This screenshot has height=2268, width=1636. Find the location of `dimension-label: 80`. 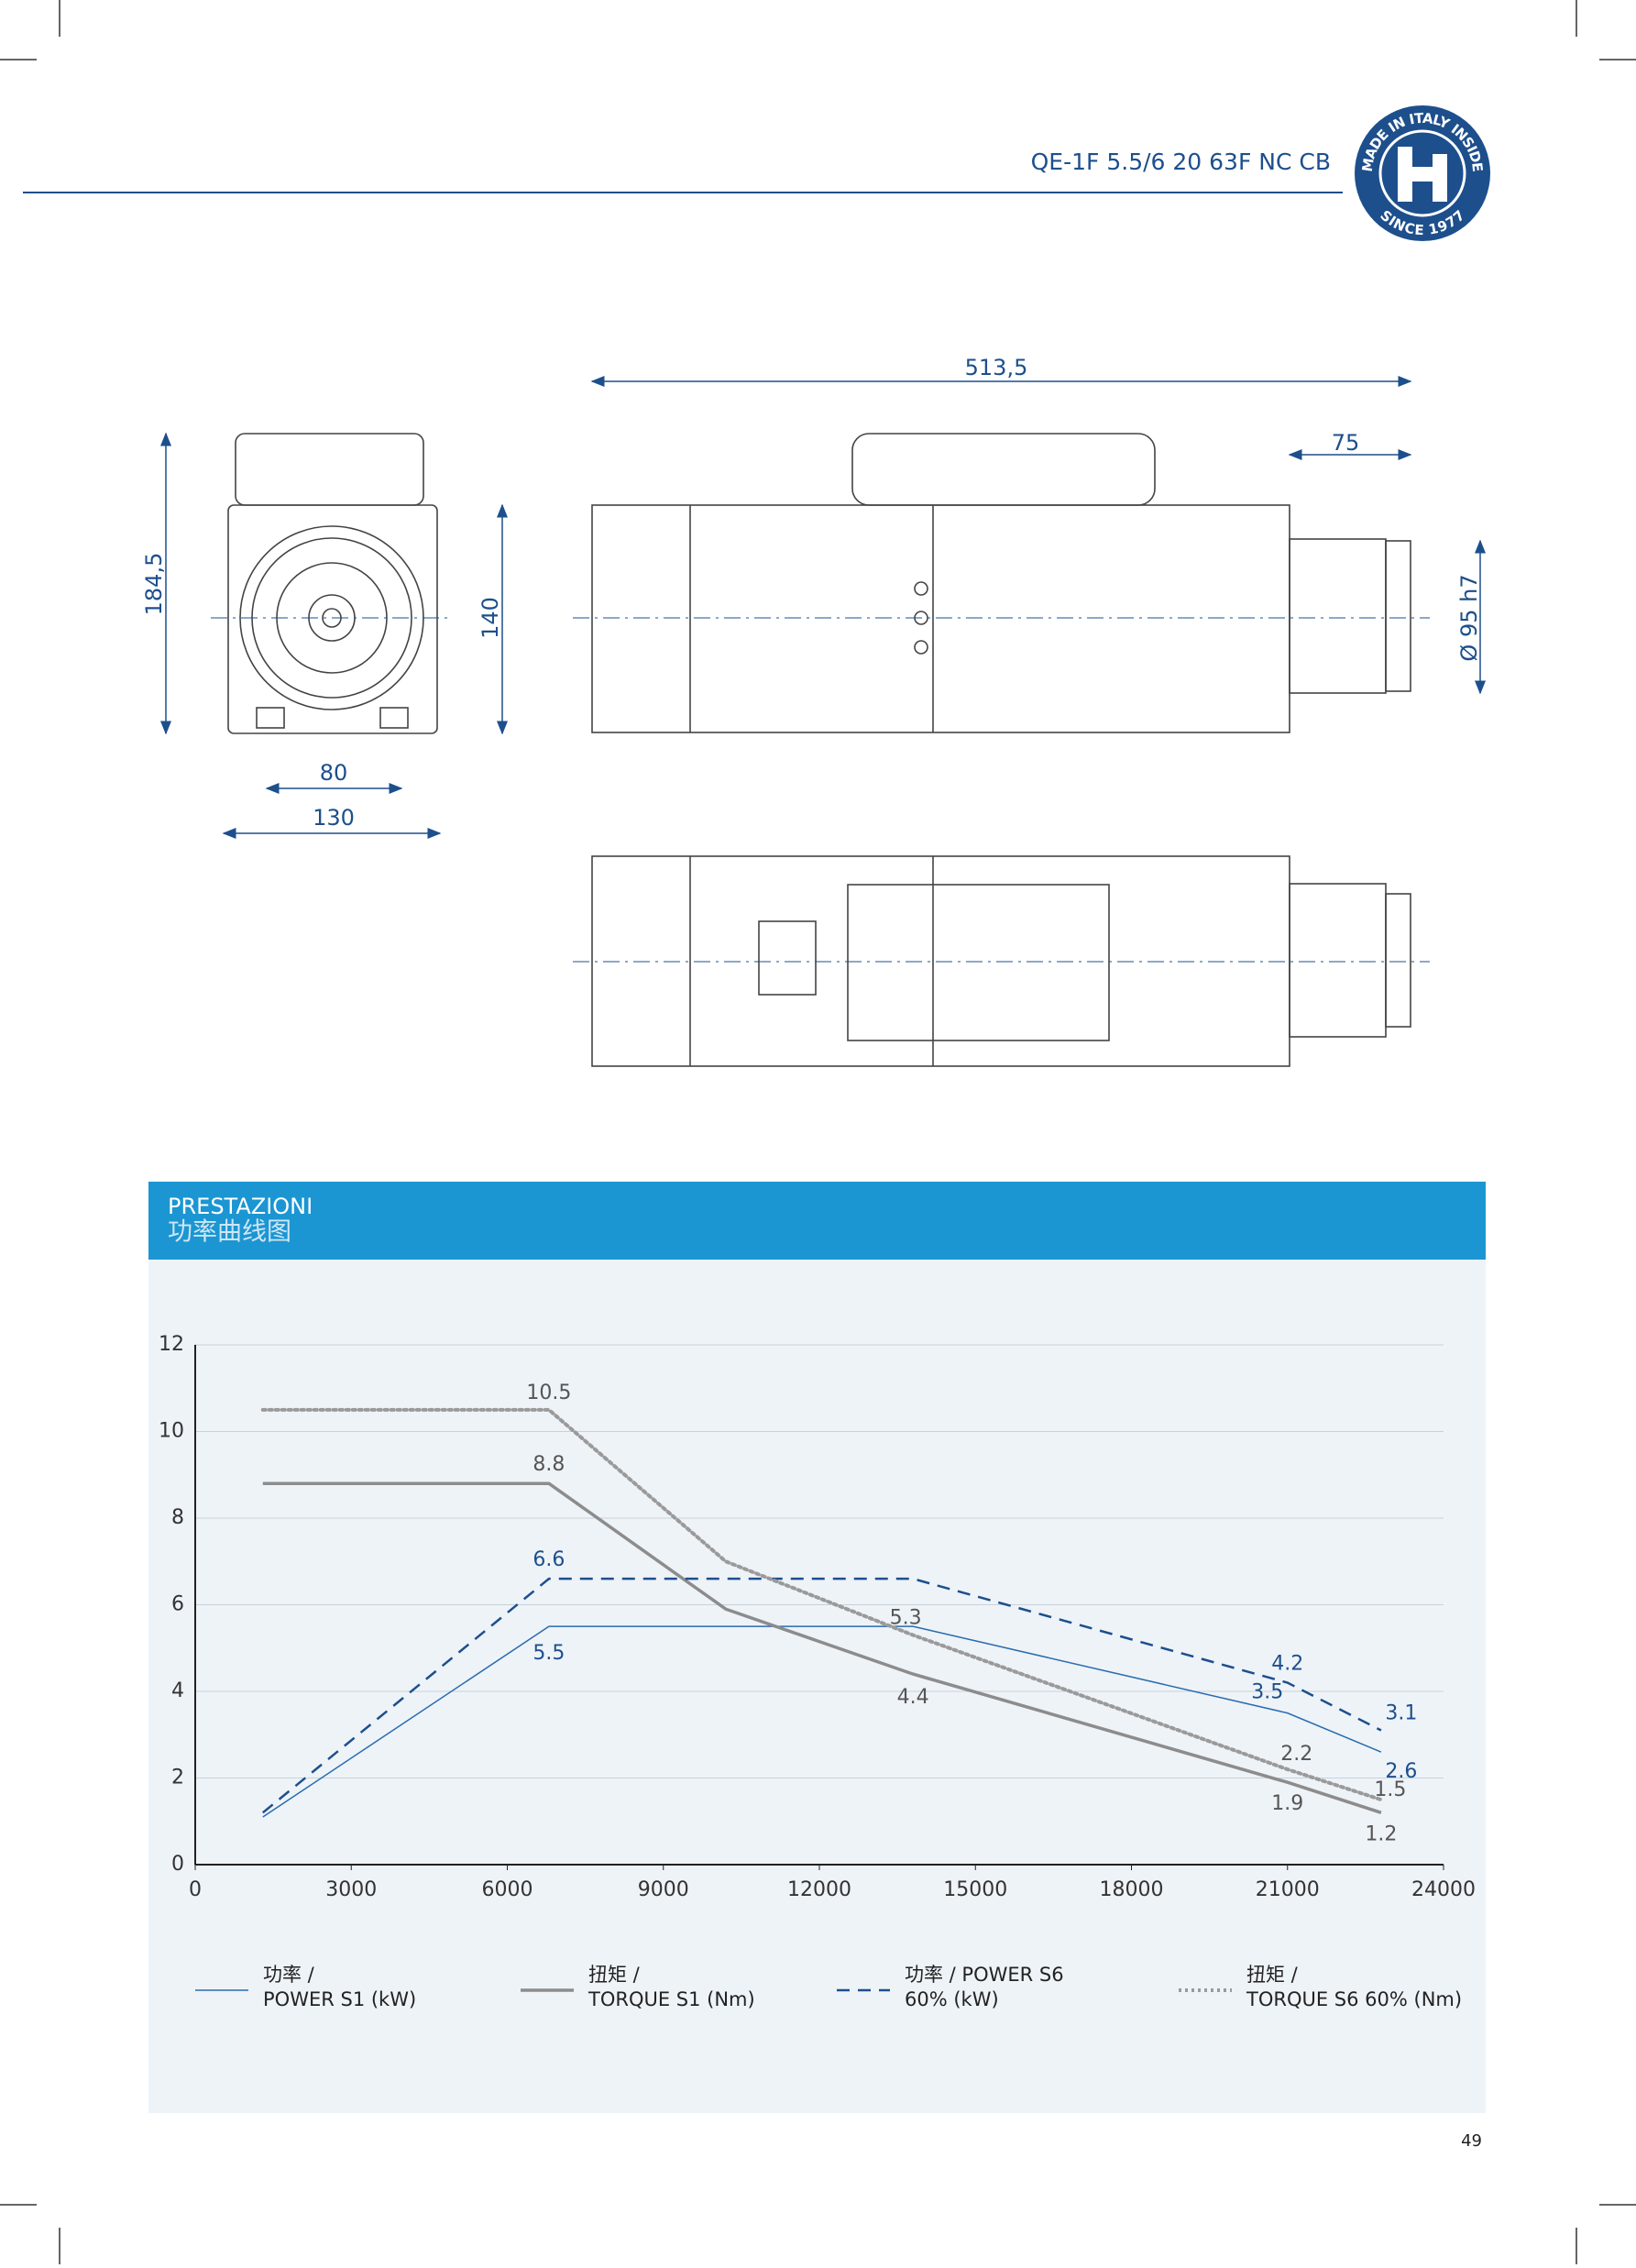

dimension-label: 80 is located at coordinates (334, 773).